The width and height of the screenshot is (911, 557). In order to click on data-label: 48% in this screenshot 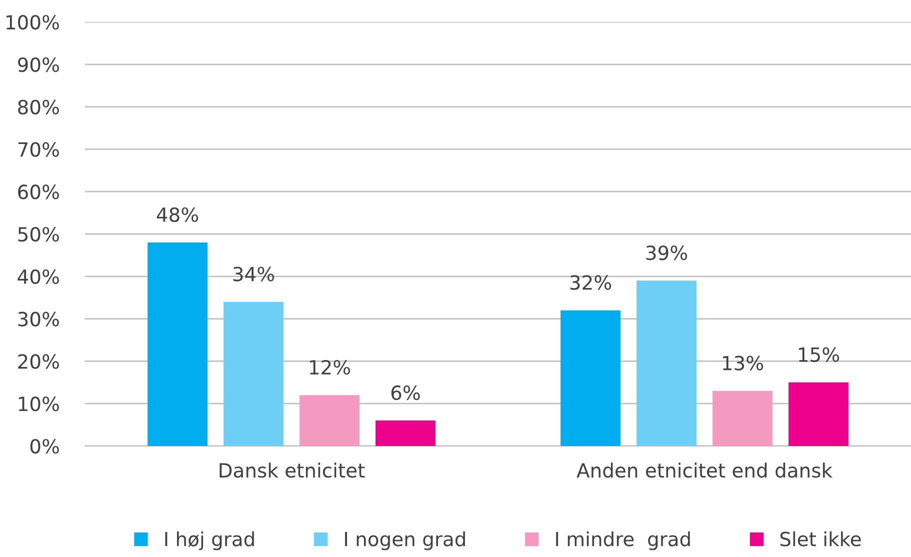, I will do `click(177, 214)`.